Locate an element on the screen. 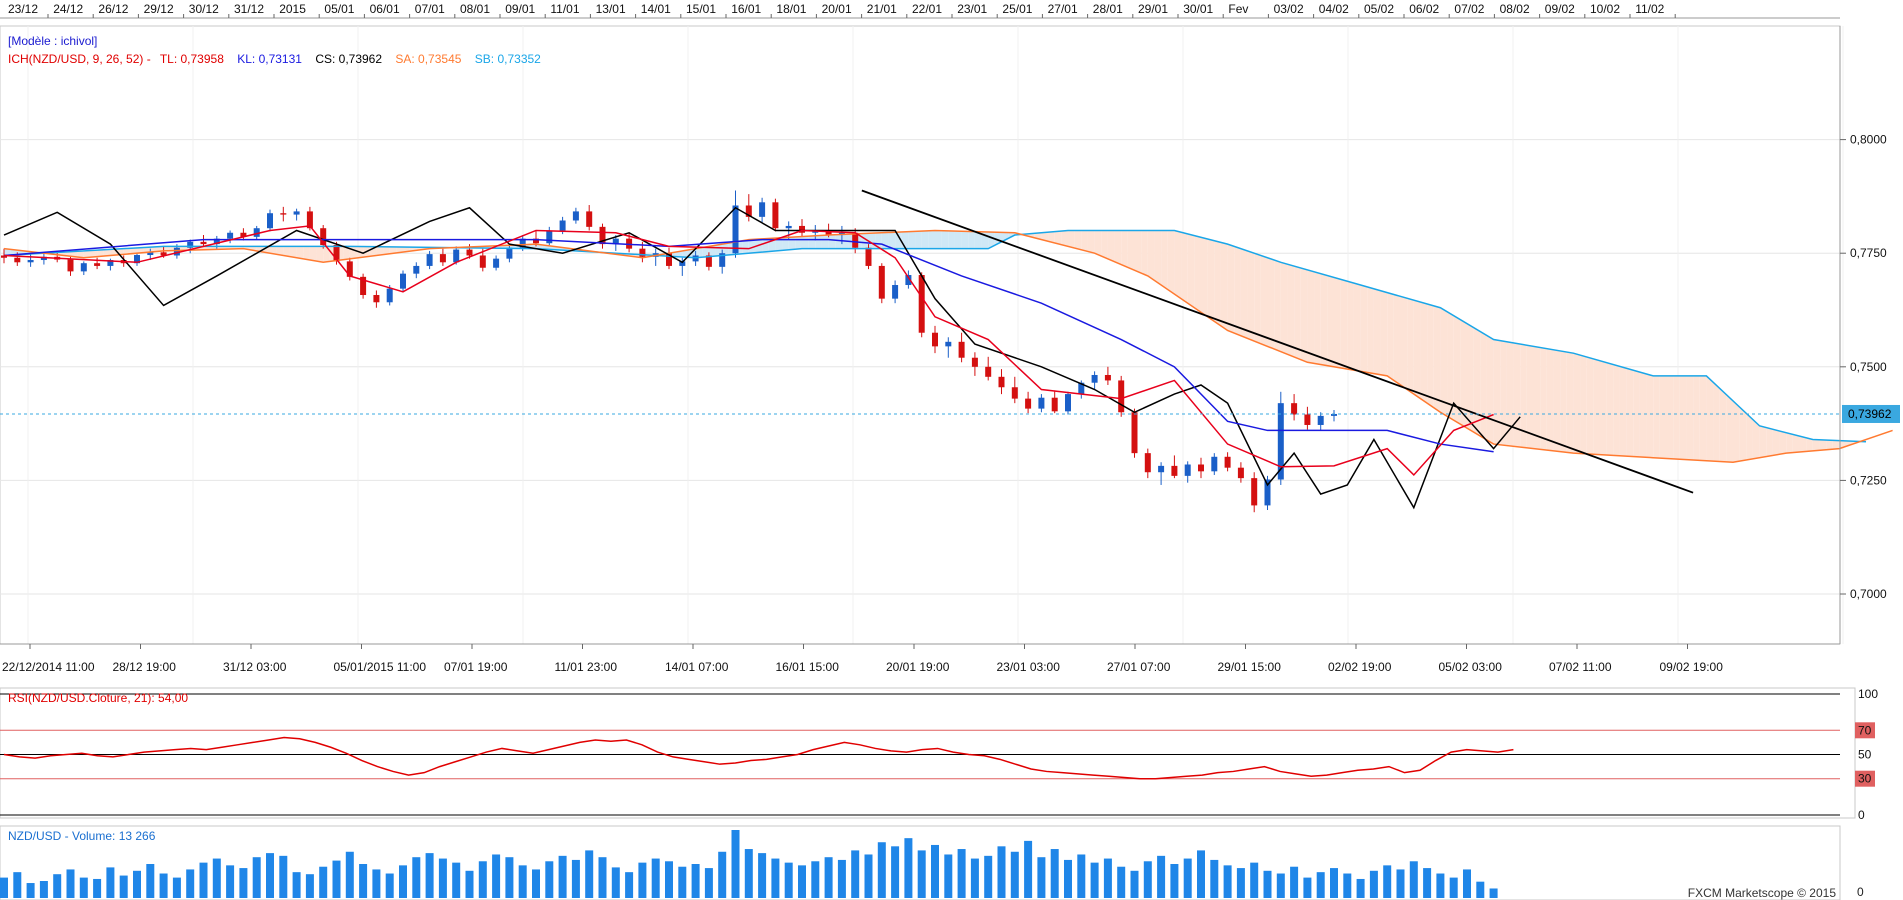  top-date-label: 26/12 is located at coordinates (113, 9).